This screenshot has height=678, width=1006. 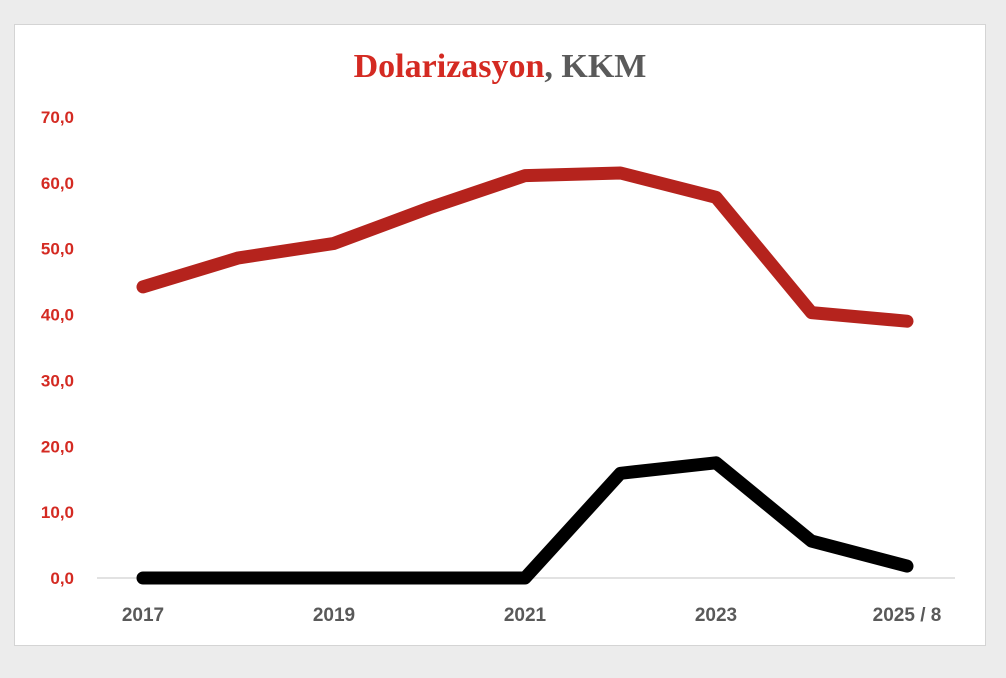 I want to click on x-tick-label: 2025 / 8, so click(x=907, y=615).